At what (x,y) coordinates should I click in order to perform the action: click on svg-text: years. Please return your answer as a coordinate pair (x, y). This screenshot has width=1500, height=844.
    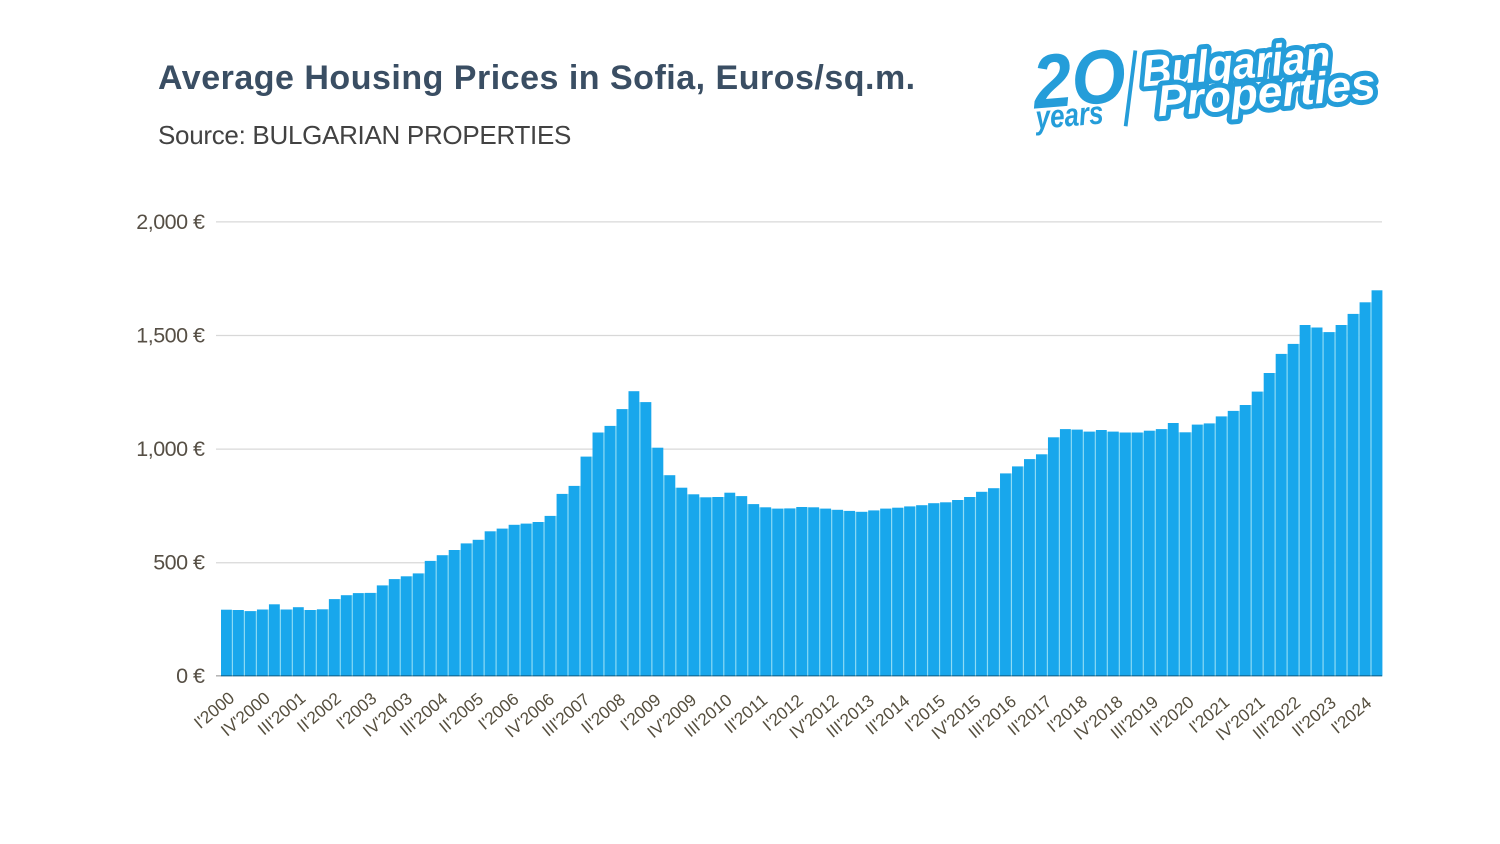
    Looking at the image, I should click on (1068, 115).